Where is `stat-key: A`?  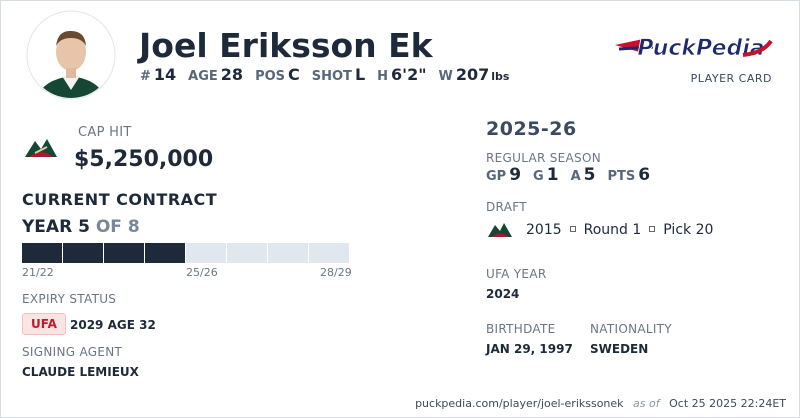
stat-key: A is located at coordinates (575, 176).